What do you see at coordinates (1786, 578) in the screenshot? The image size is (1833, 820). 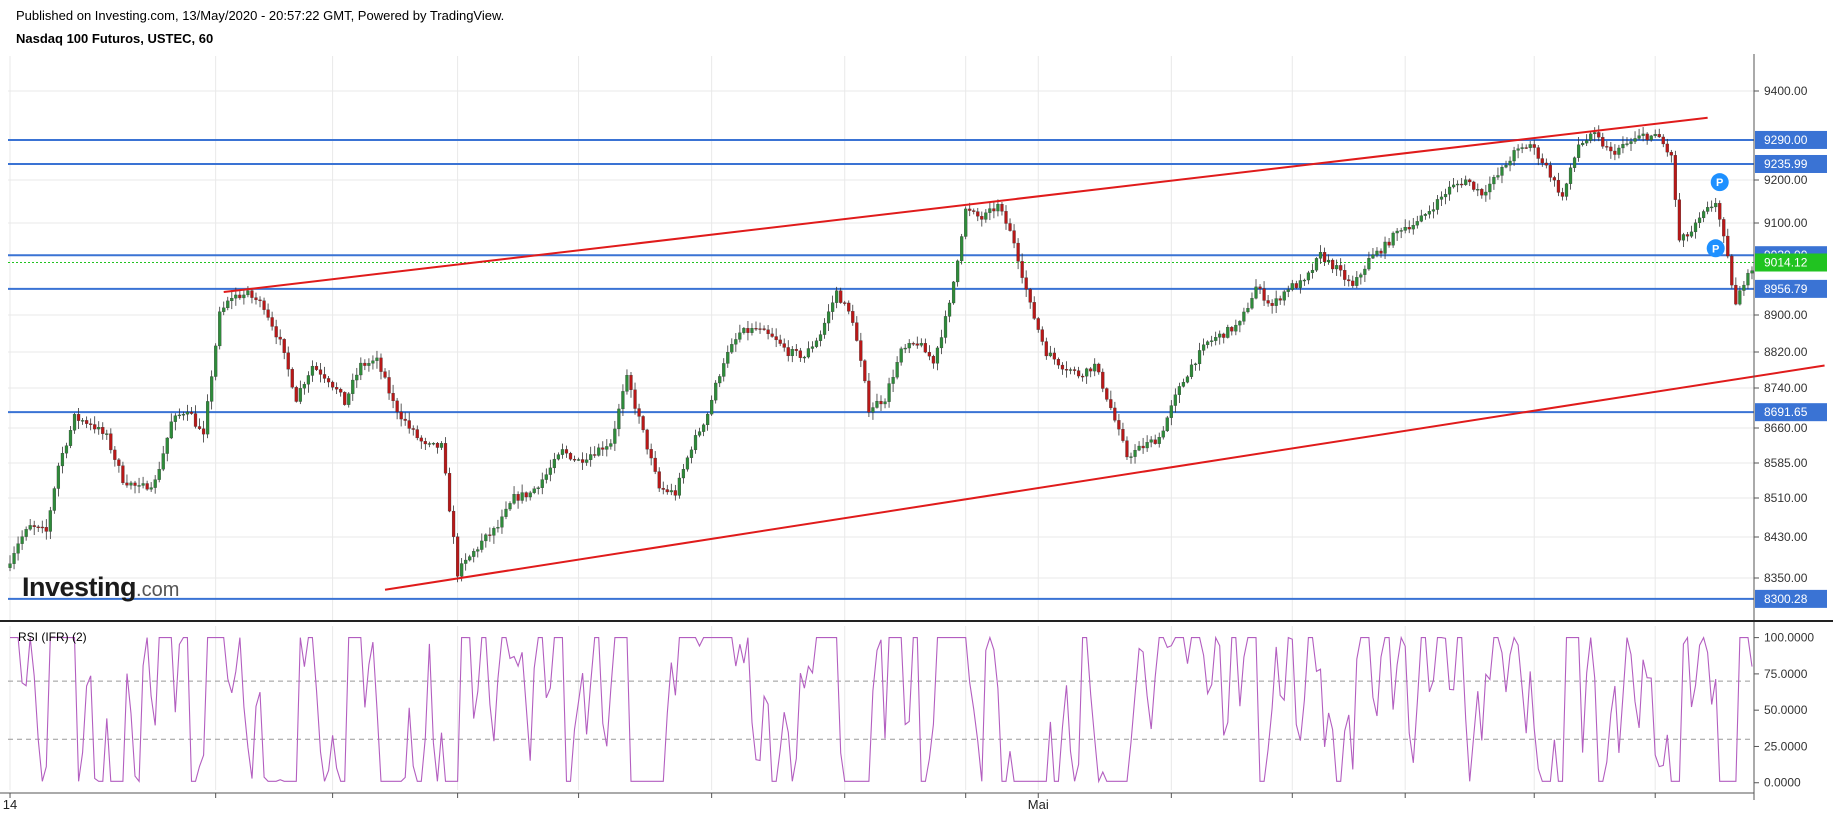 I see `price-tick-label: 8350.00` at bounding box center [1786, 578].